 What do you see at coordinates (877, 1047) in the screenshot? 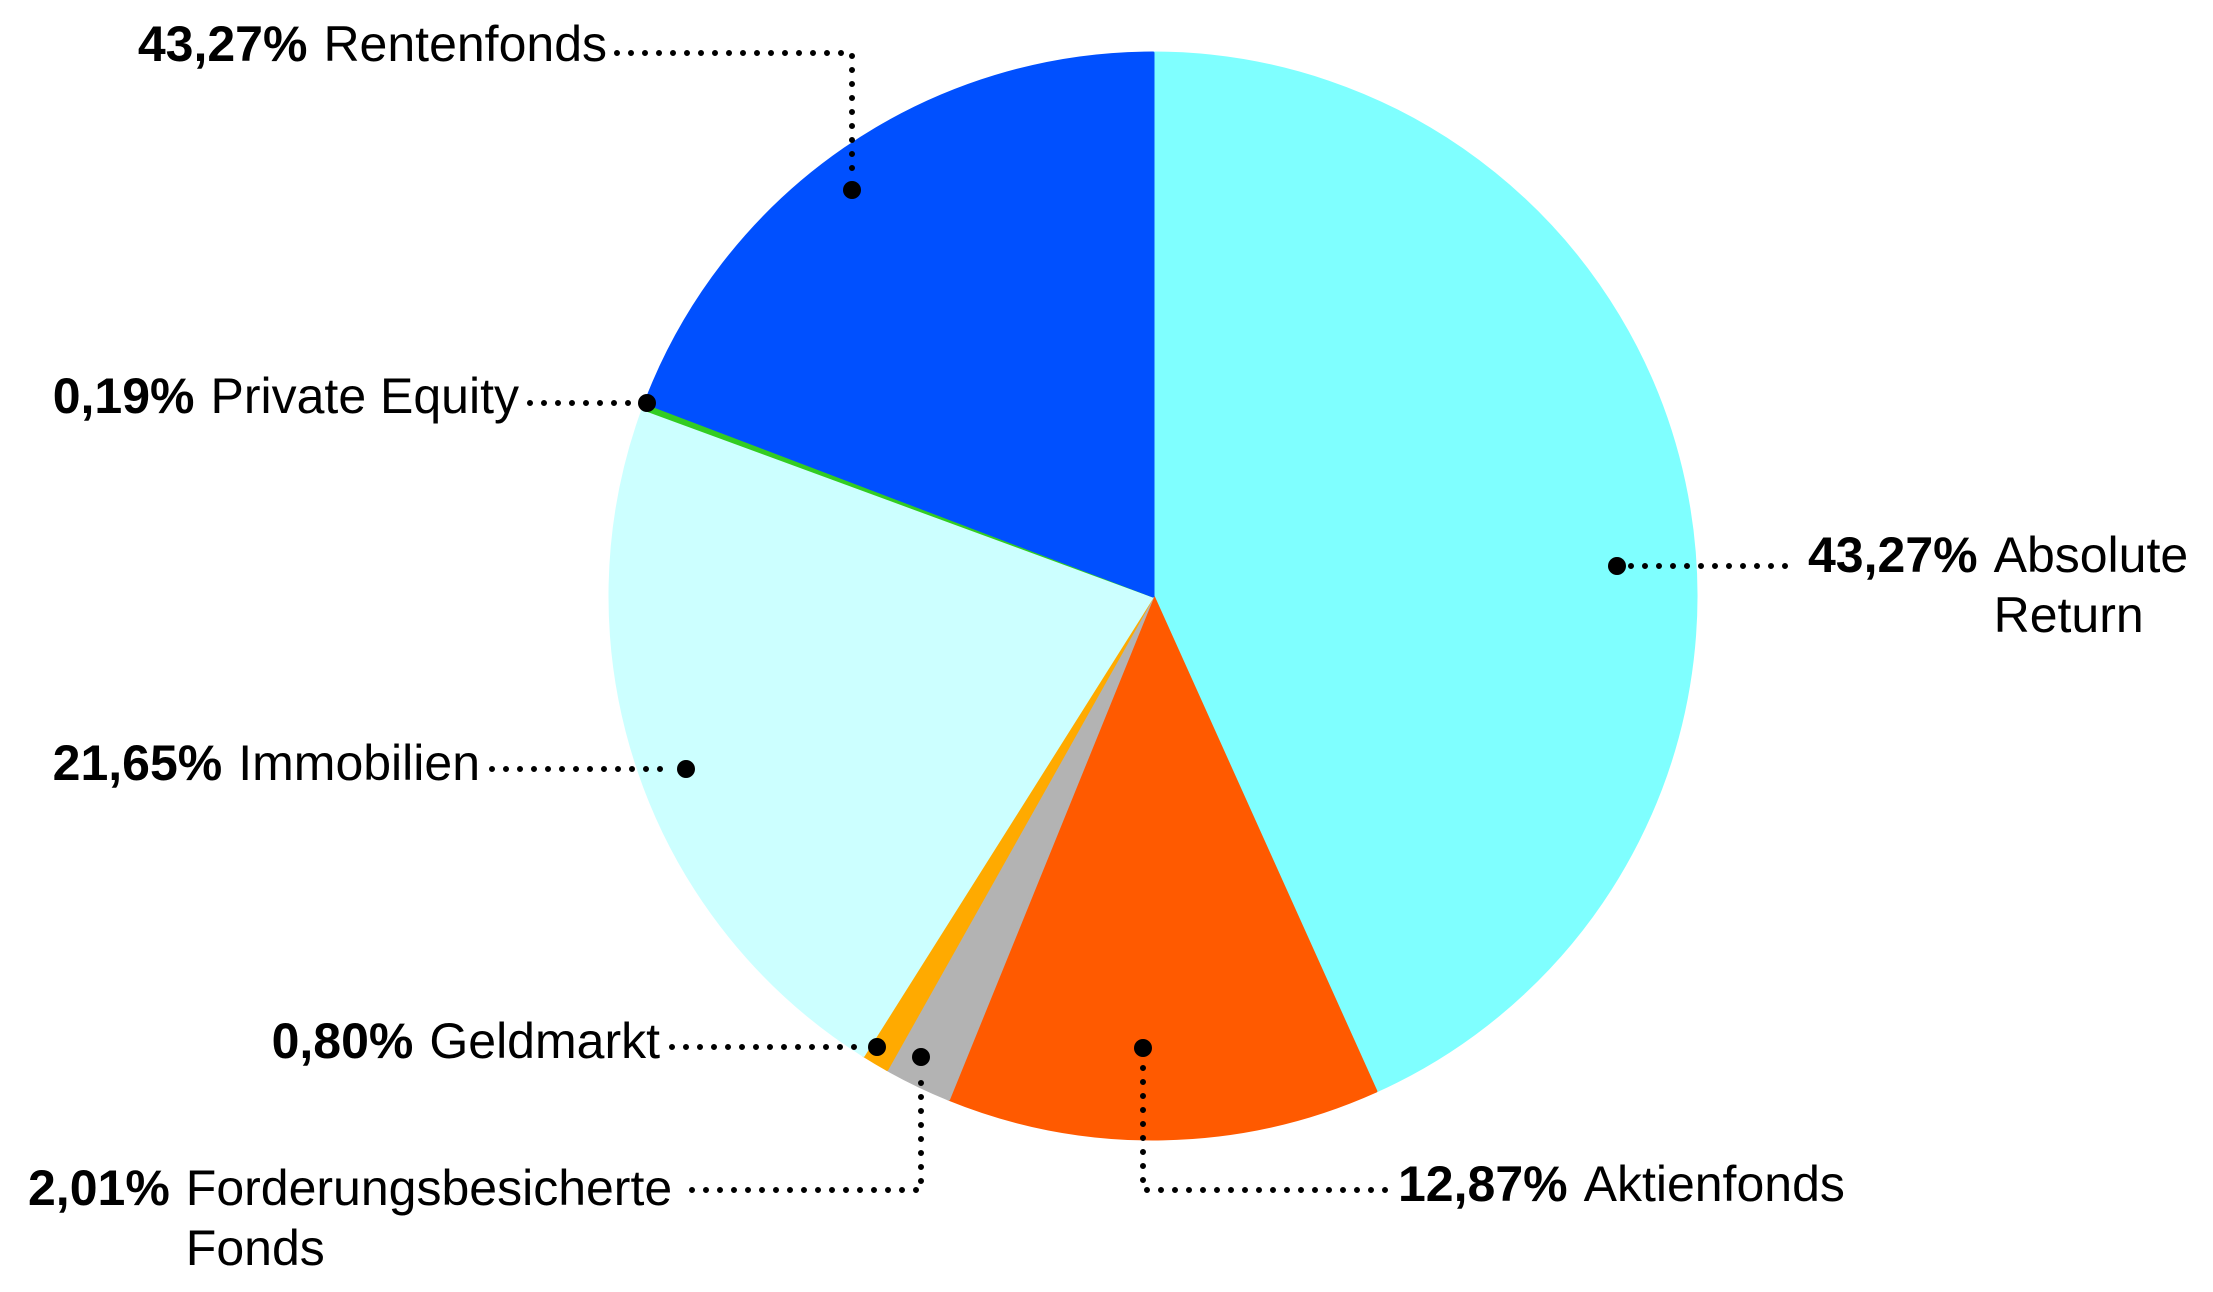
I see `marker-dot-geldmarkt` at bounding box center [877, 1047].